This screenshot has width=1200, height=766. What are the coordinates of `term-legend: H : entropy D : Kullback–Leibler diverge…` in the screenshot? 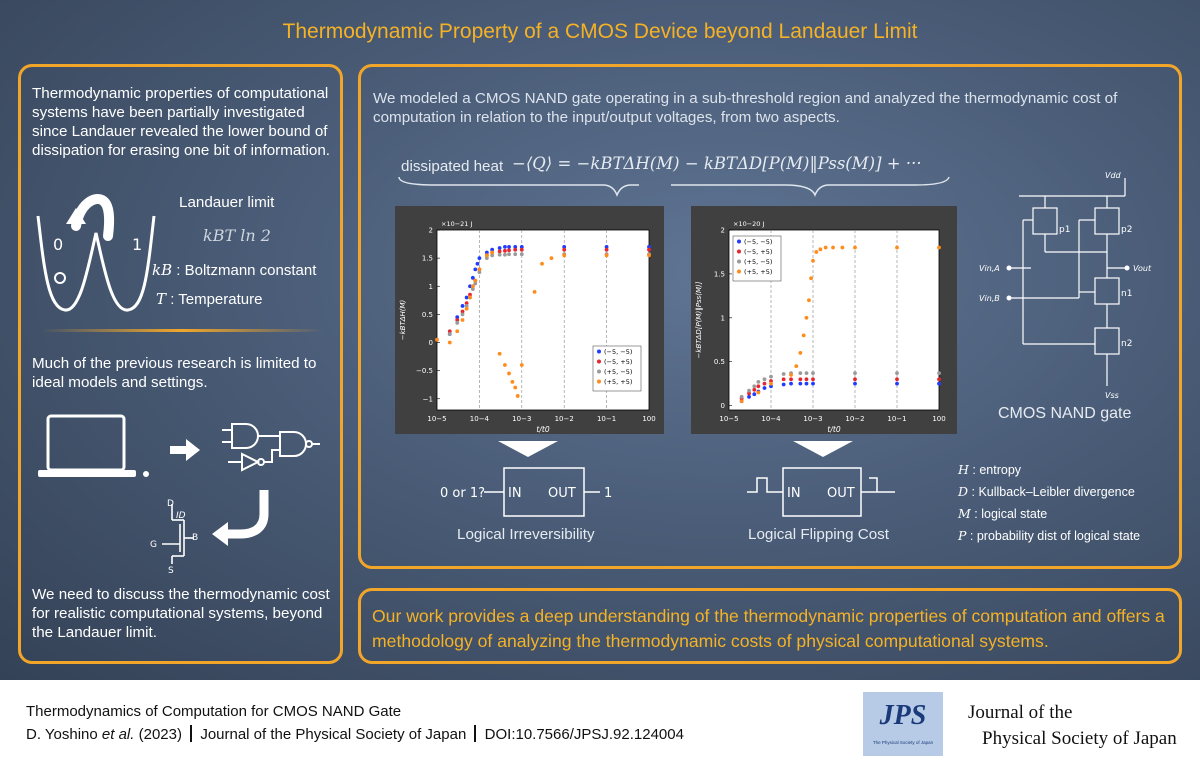 It's located at (1065, 506).